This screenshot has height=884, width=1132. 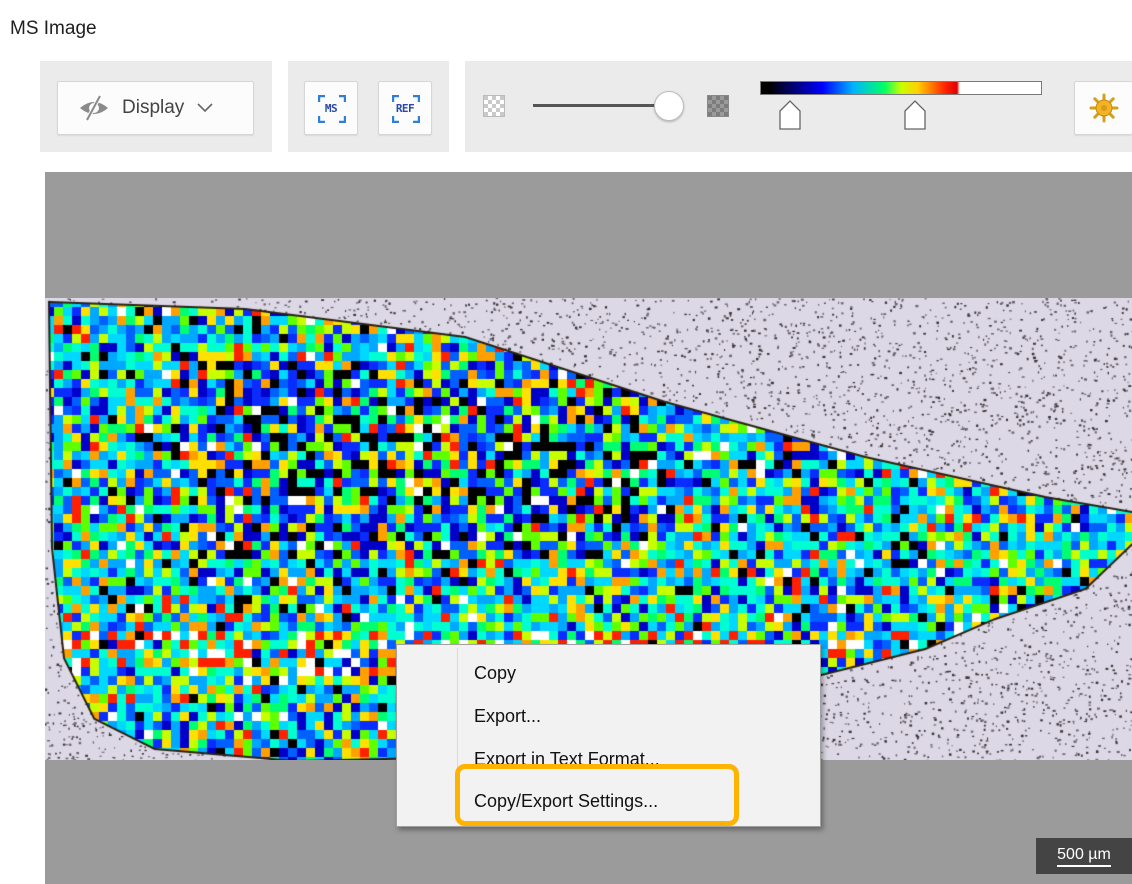 What do you see at coordinates (718, 106) in the screenshot?
I see `opaque-icon` at bounding box center [718, 106].